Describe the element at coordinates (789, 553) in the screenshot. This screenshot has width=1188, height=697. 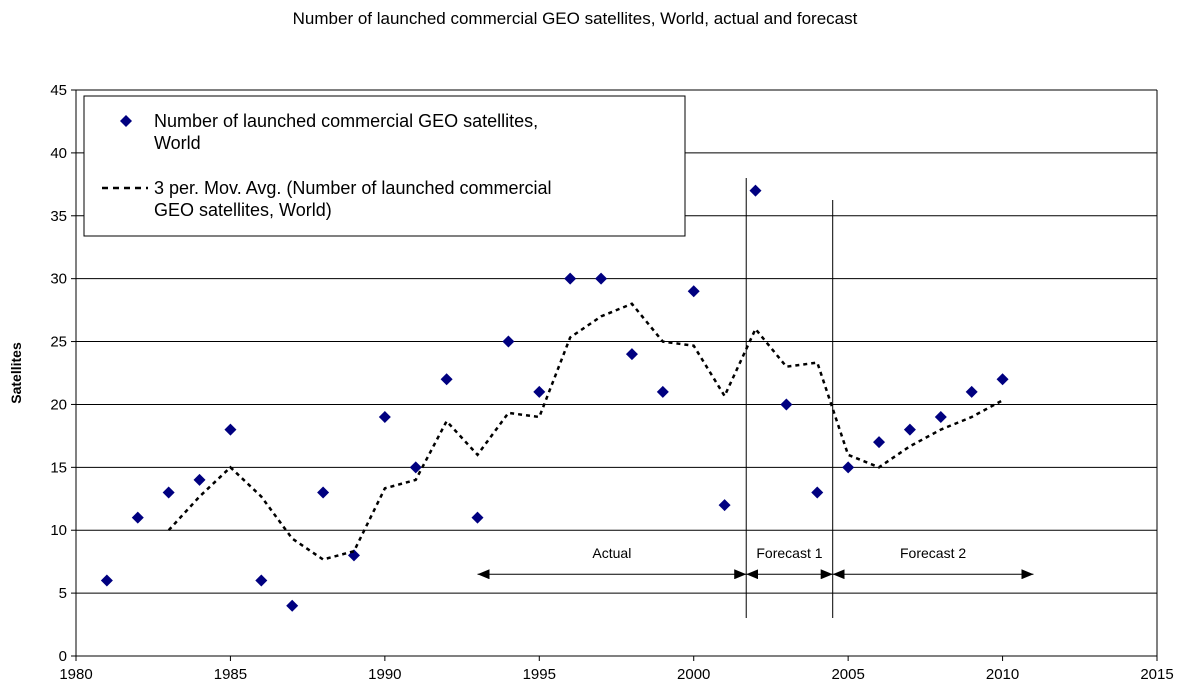
I see `period-label: Forecast 1` at that location.